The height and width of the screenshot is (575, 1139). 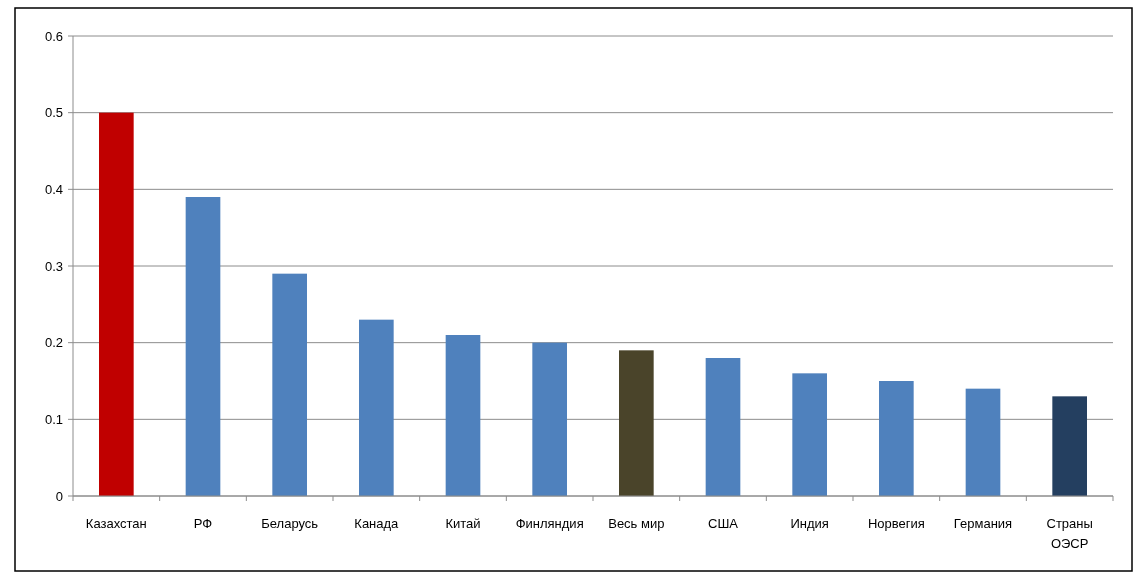 I want to click on x-tick-label: США, so click(x=723, y=523).